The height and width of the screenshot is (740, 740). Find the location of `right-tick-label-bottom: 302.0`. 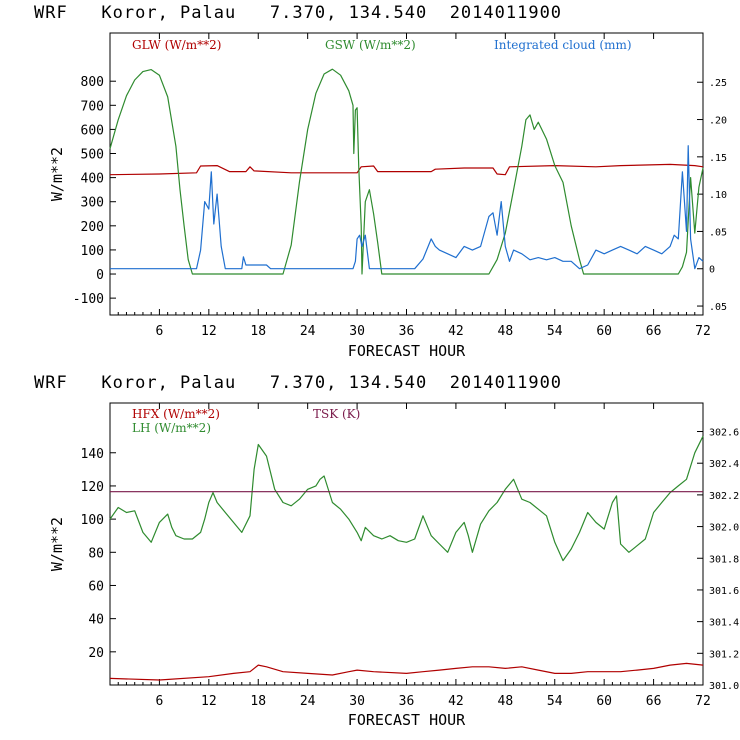

right-tick-label-bottom: 302.0 is located at coordinates (724, 528).